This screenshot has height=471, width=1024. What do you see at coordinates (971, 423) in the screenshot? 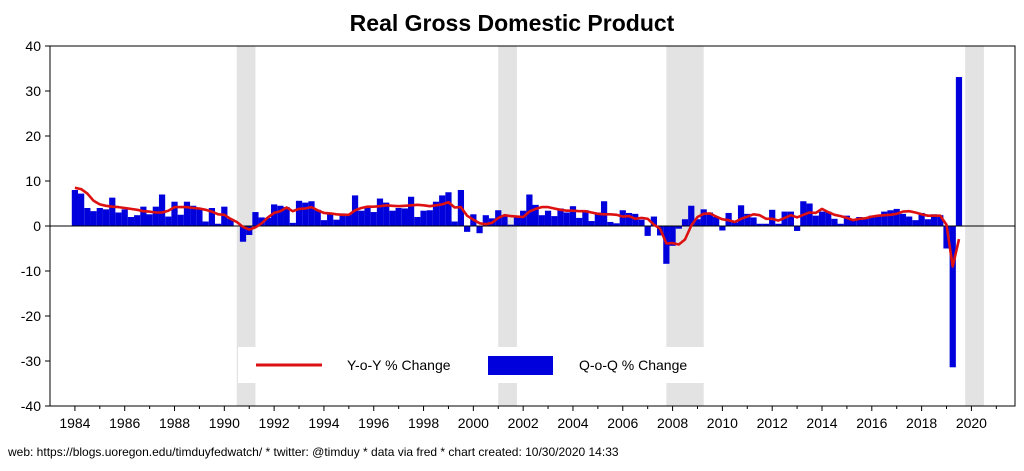
I see `x-tick-label: 2020` at bounding box center [971, 423].